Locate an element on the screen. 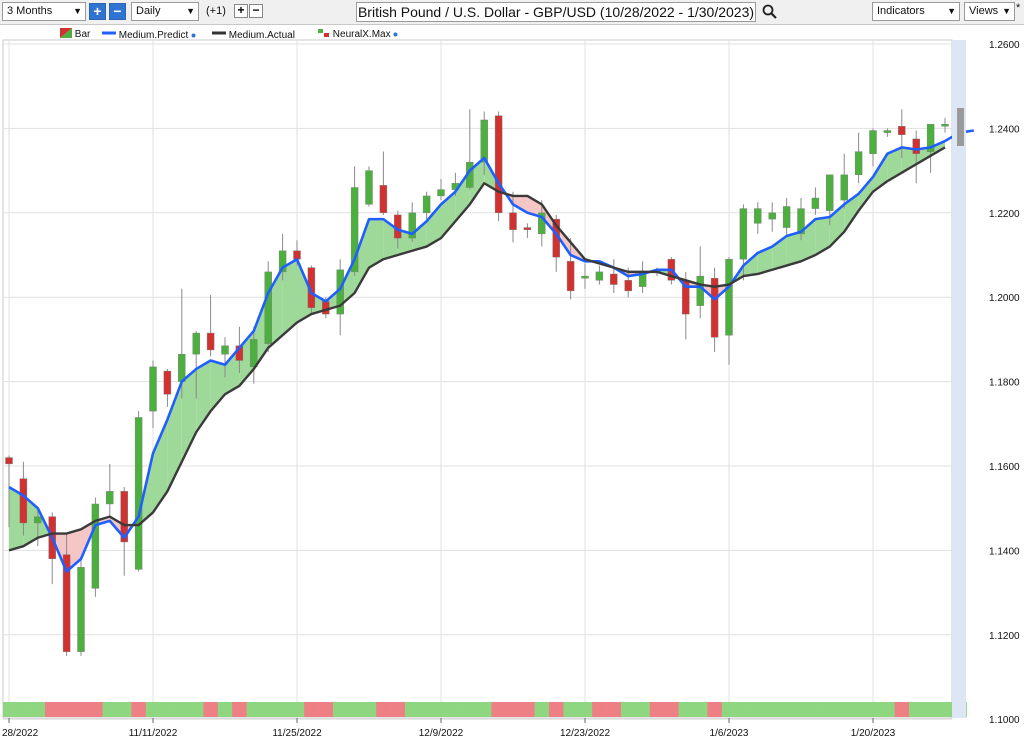 This screenshot has height=747, width=1024. zoom-in-button: + is located at coordinates (97, 11).